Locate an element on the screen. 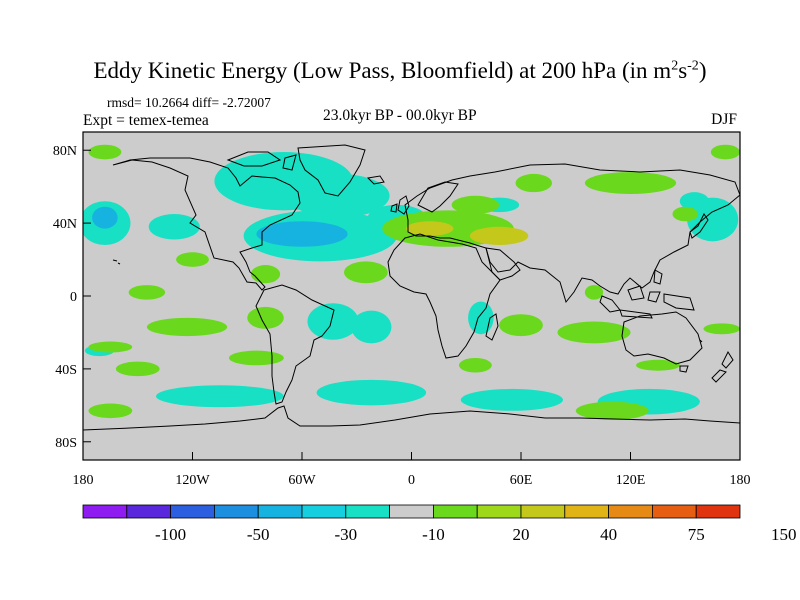 The width and height of the screenshot is (800, 600). coast-arctic-islands is located at coordinates (261, 161).